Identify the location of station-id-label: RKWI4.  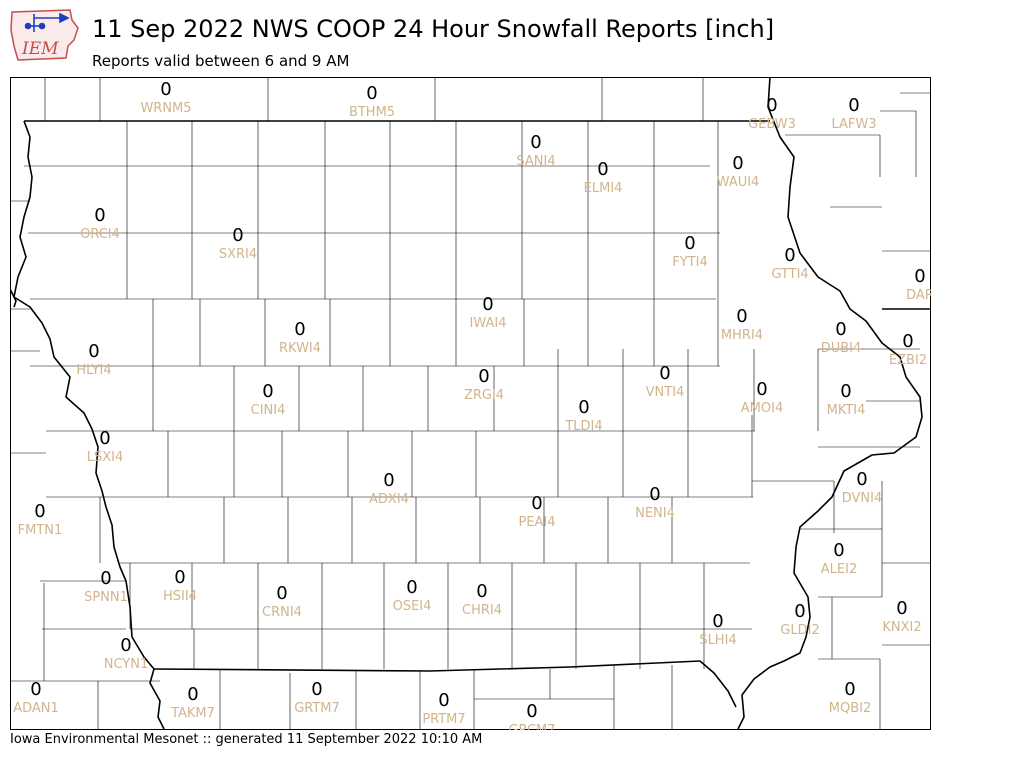
(300, 348).